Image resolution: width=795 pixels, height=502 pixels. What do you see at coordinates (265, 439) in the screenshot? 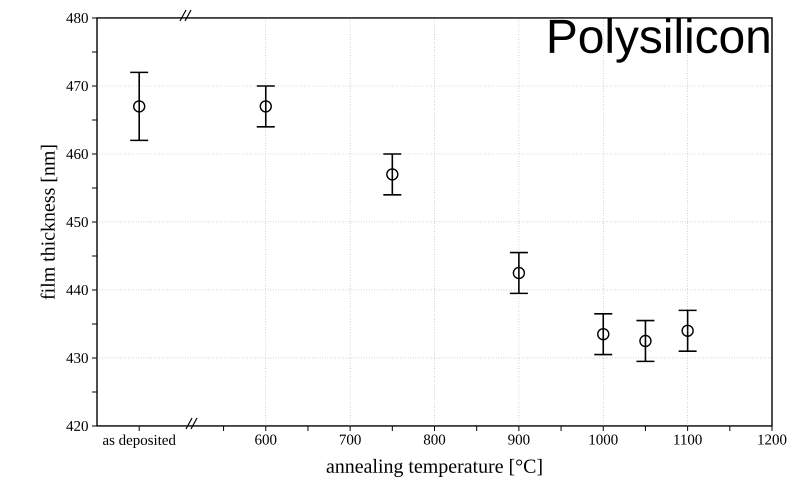
I see `x-tick-label: 600` at bounding box center [265, 439].